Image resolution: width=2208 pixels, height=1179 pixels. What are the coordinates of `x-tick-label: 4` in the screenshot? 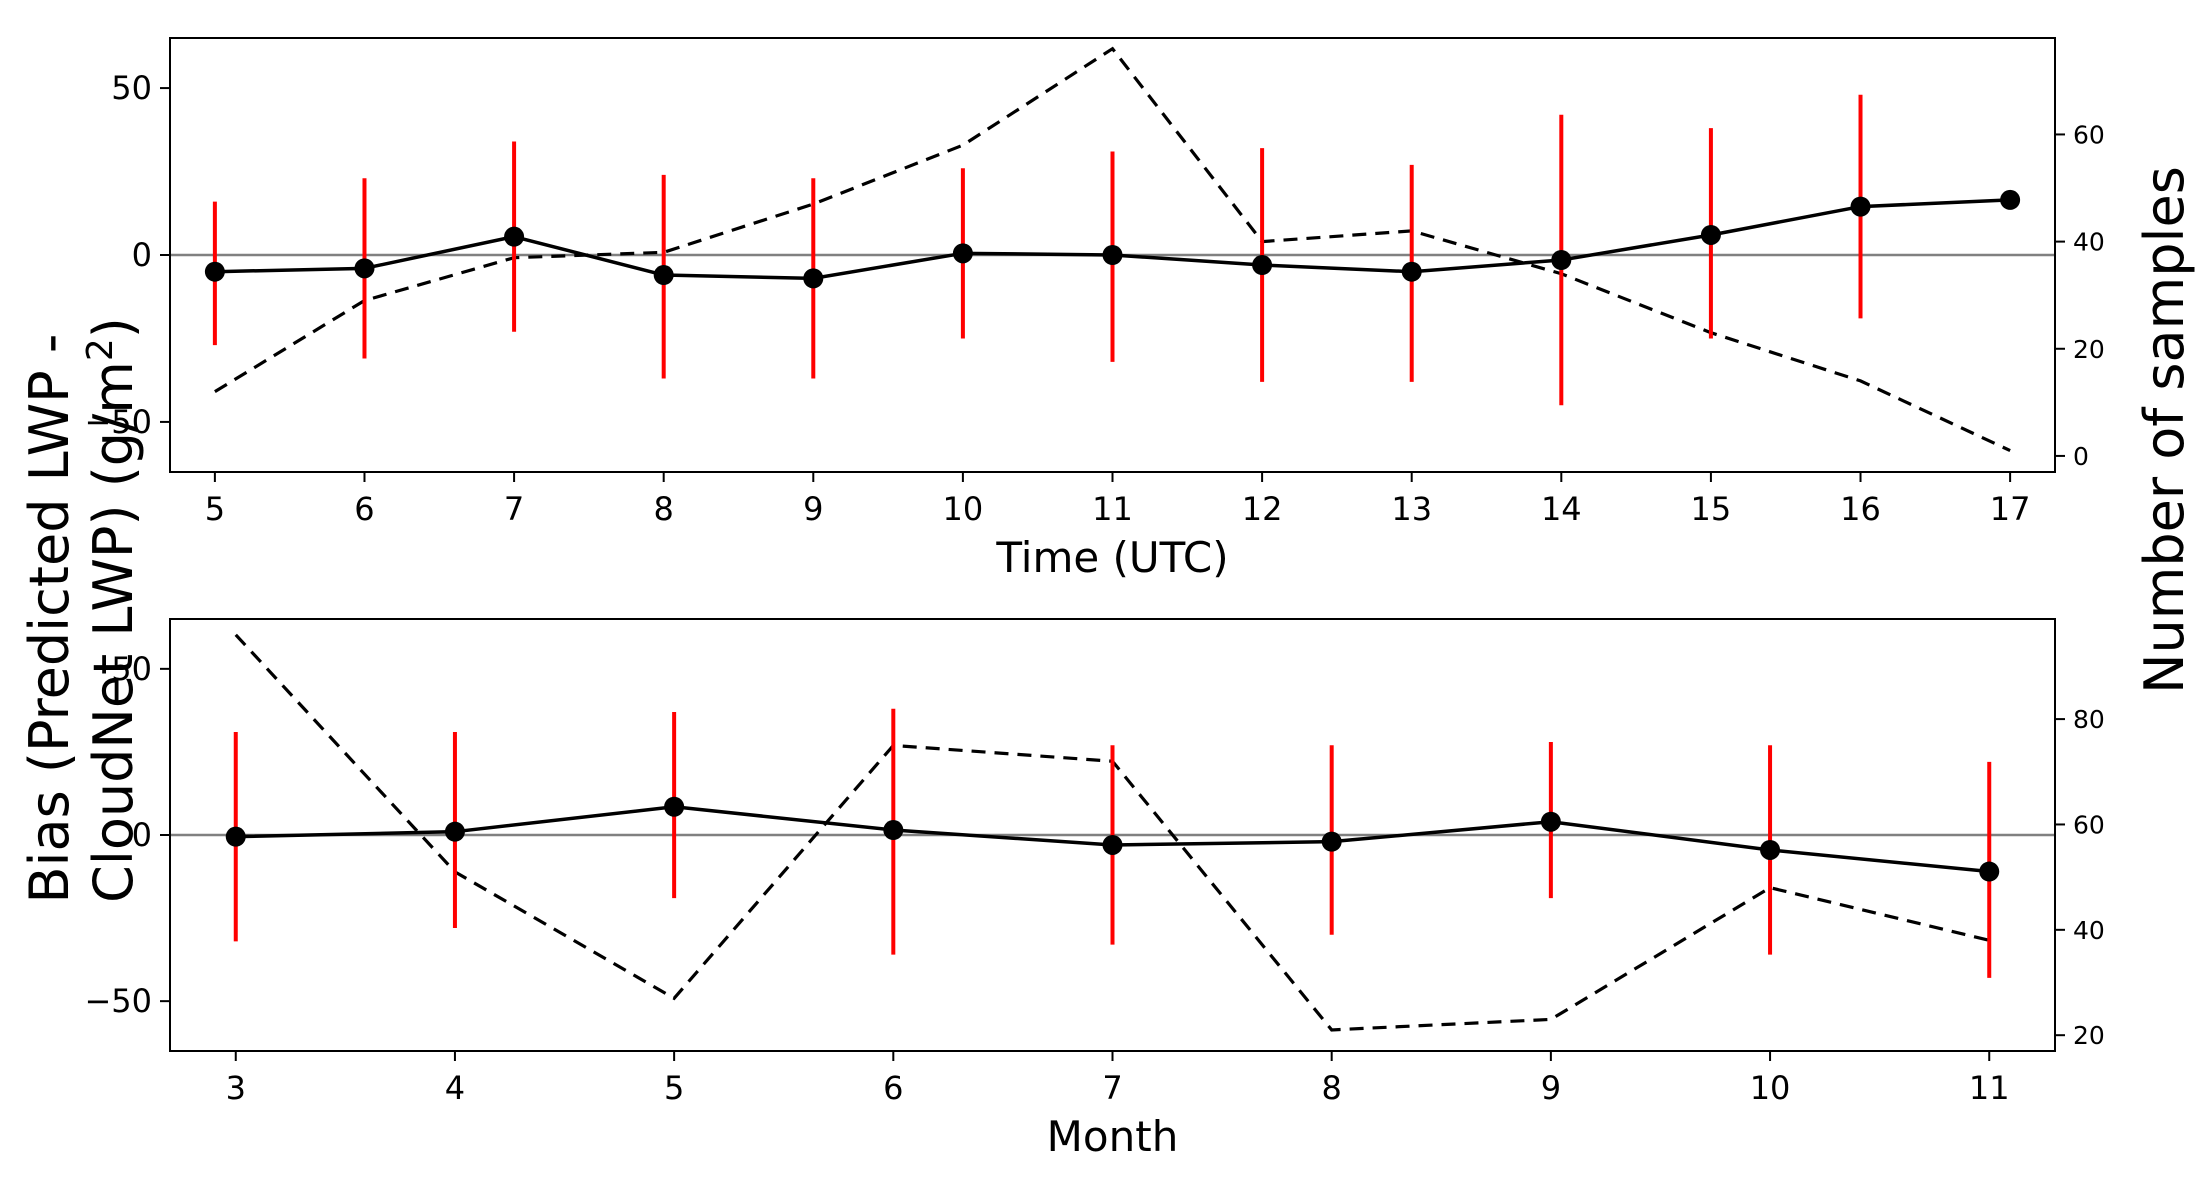 It's located at (455, 1088).